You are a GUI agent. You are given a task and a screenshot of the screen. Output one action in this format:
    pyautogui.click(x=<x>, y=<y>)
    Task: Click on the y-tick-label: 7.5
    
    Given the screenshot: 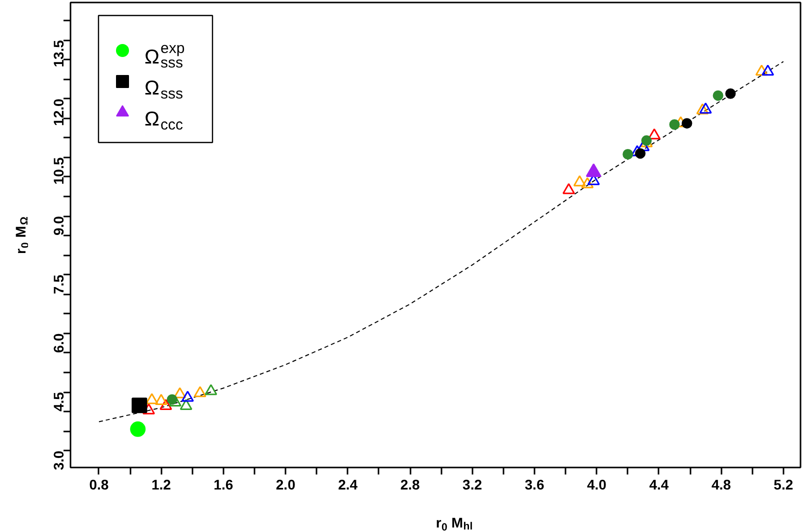 What is the action you would take?
    pyautogui.click(x=58, y=284)
    